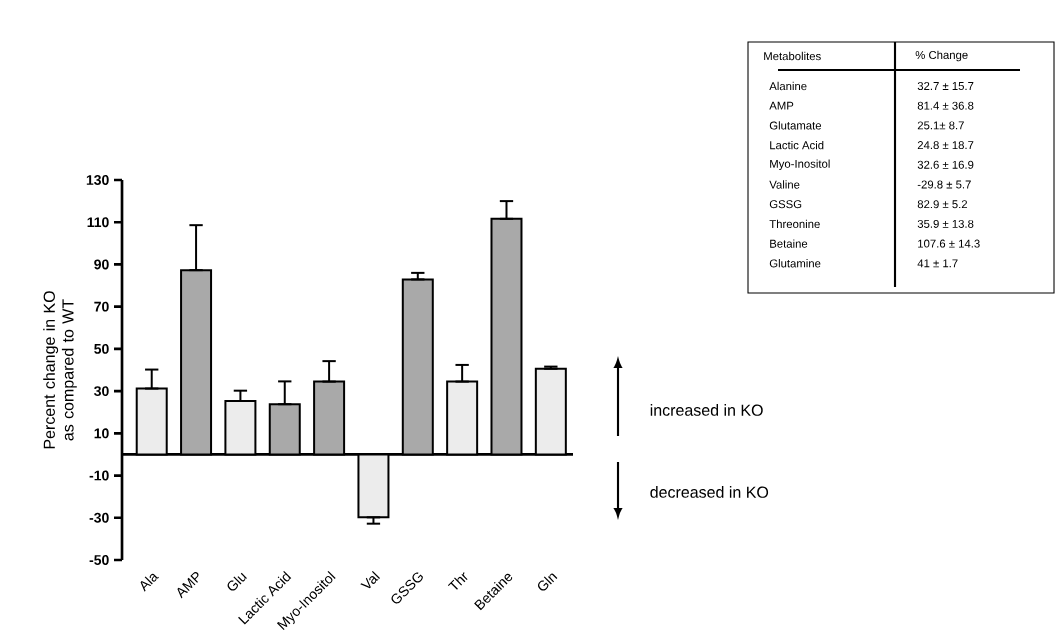  Describe the element at coordinates (101, 391) in the screenshot. I see `y-tick-label: 30` at that location.